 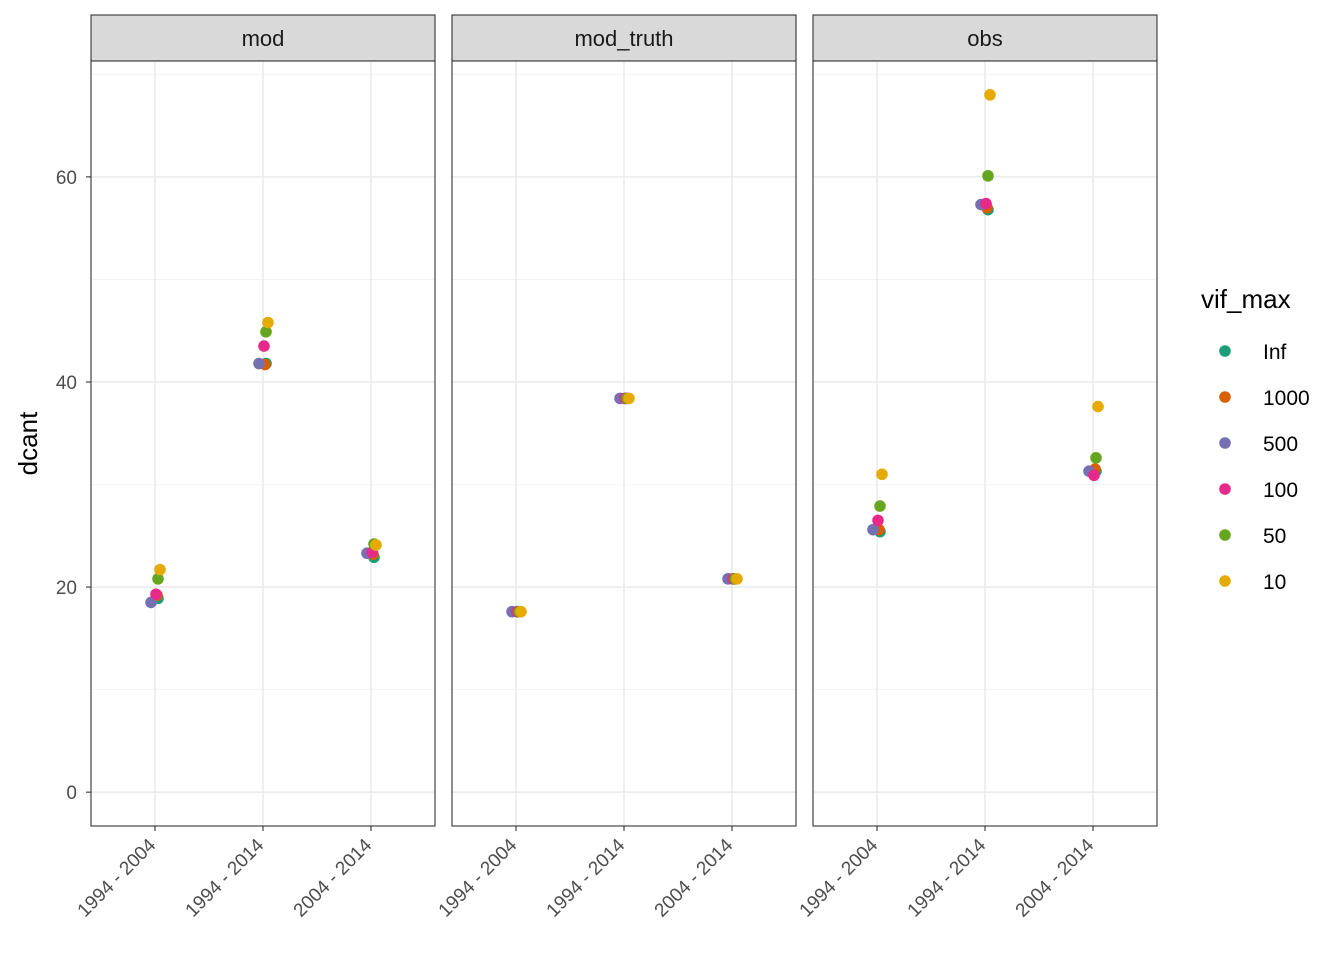 What do you see at coordinates (1246, 299) in the screenshot?
I see `legend-title: vif_max` at bounding box center [1246, 299].